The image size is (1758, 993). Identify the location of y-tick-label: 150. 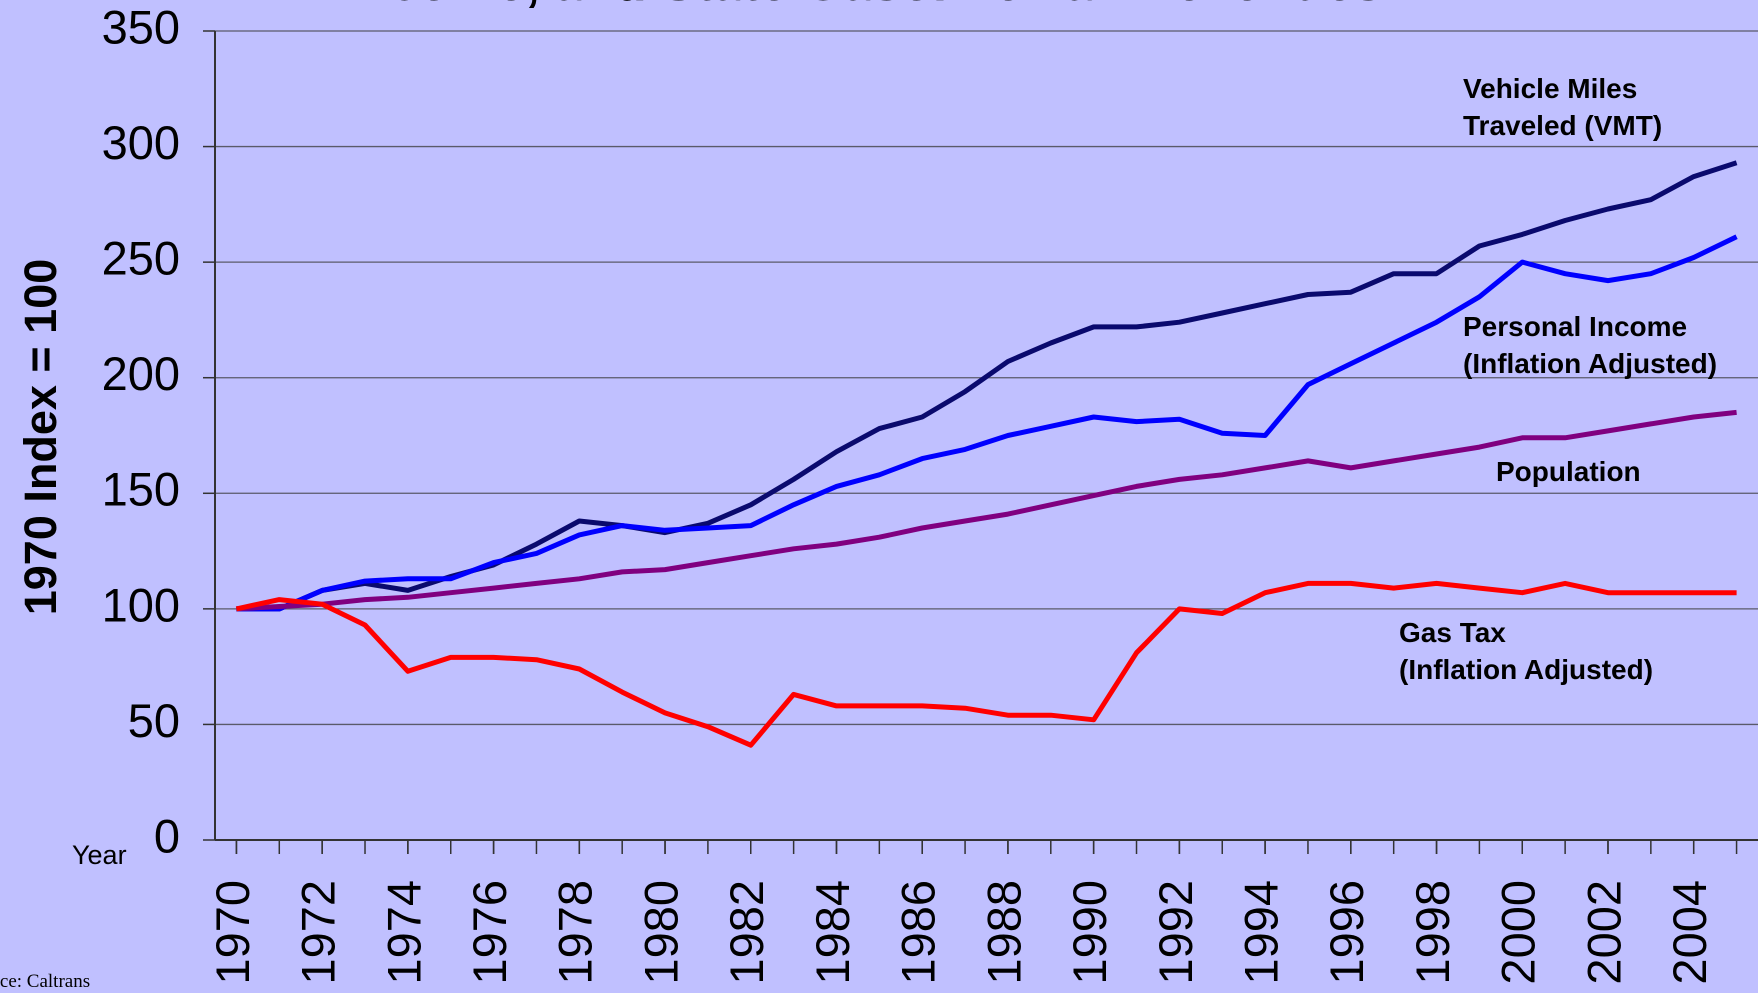
(141, 489).